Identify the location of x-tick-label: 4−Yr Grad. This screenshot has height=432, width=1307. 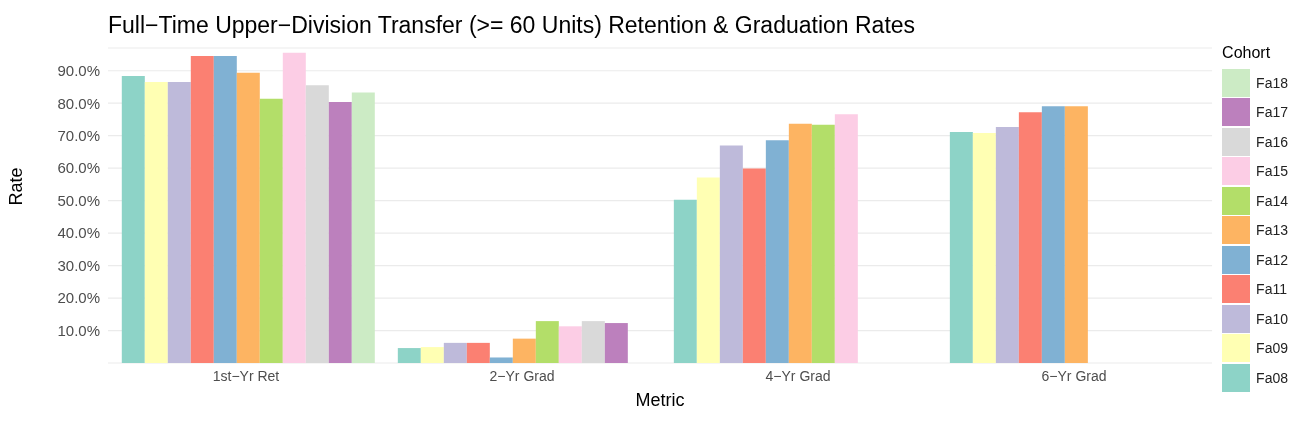
(798, 375).